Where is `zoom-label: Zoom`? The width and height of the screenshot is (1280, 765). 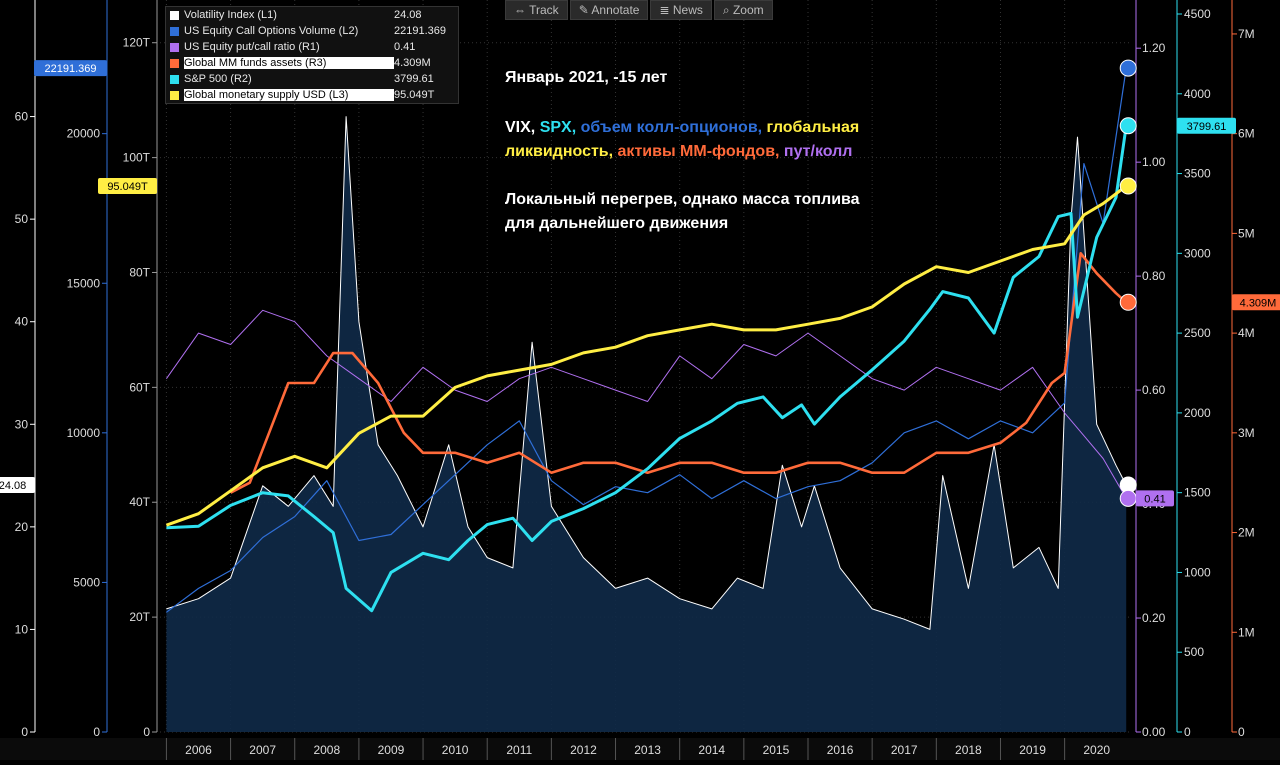
zoom-label: Zoom is located at coordinates (748, 10).